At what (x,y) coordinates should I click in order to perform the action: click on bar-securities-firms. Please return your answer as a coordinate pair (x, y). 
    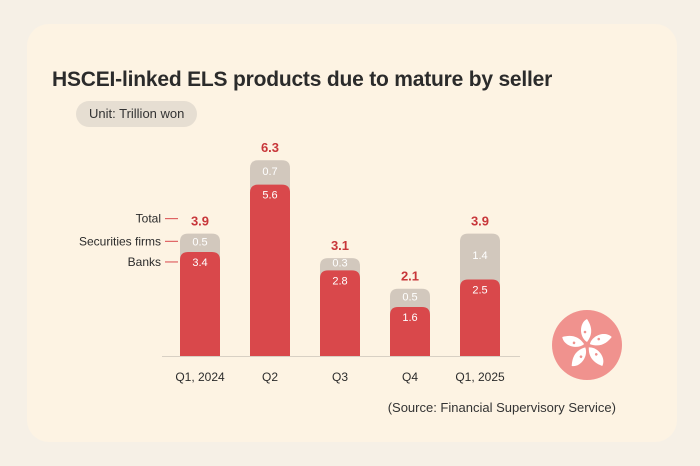
    Looking at the image, I should click on (480, 261).